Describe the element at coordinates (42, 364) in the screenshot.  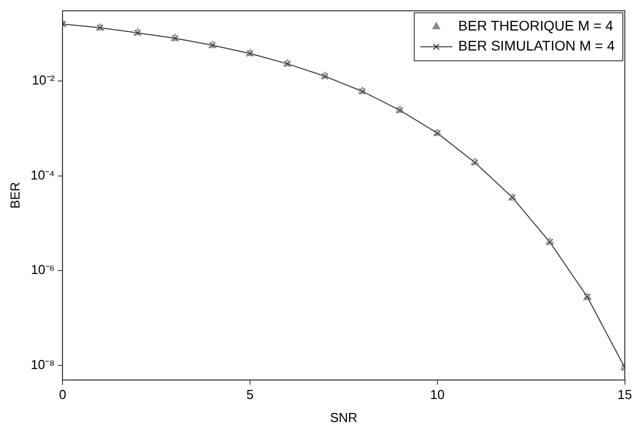
I see `y-tick-label: 10⁻⁸` at that location.